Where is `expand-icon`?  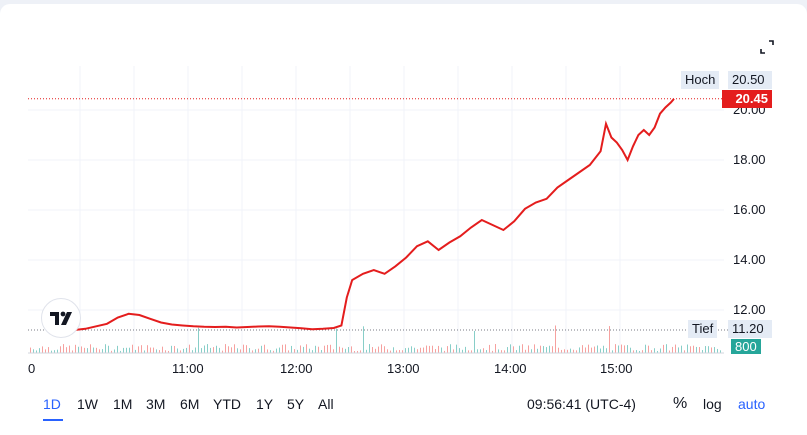
expand-icon is located at coordinates (767, 47).